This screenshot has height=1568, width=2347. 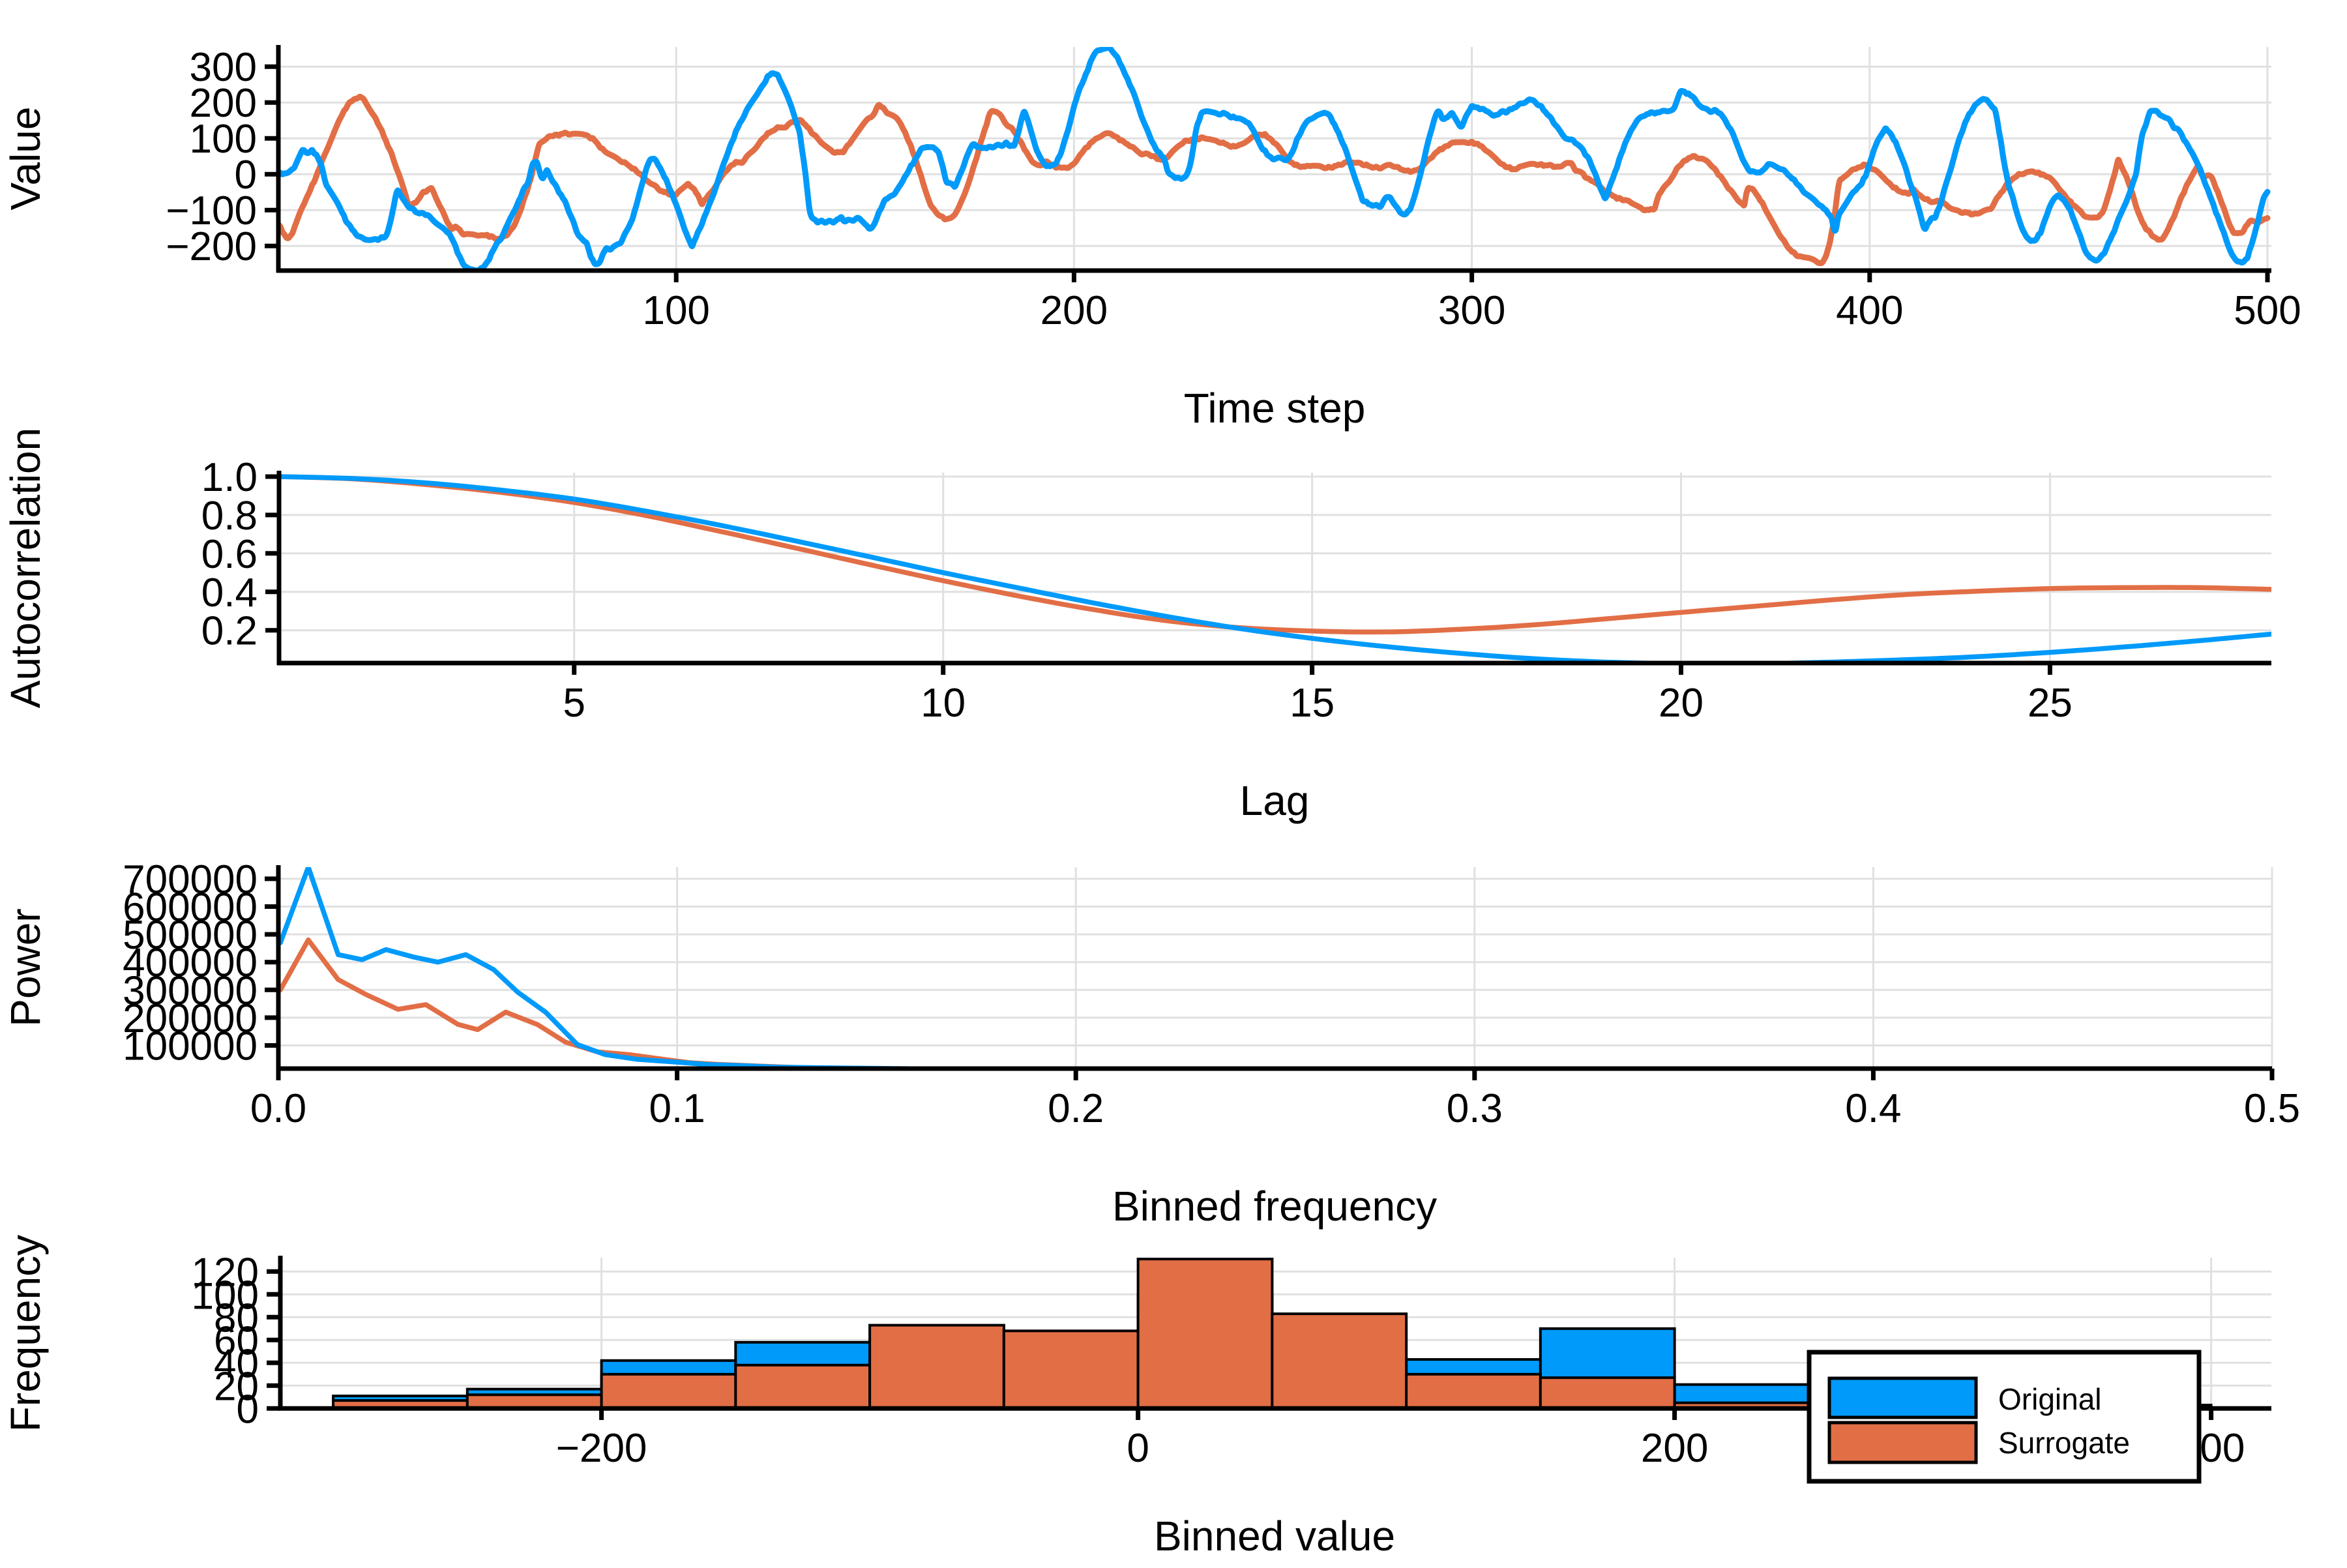 I want to click on svg-text: 15, so click(x=1312, y=704).